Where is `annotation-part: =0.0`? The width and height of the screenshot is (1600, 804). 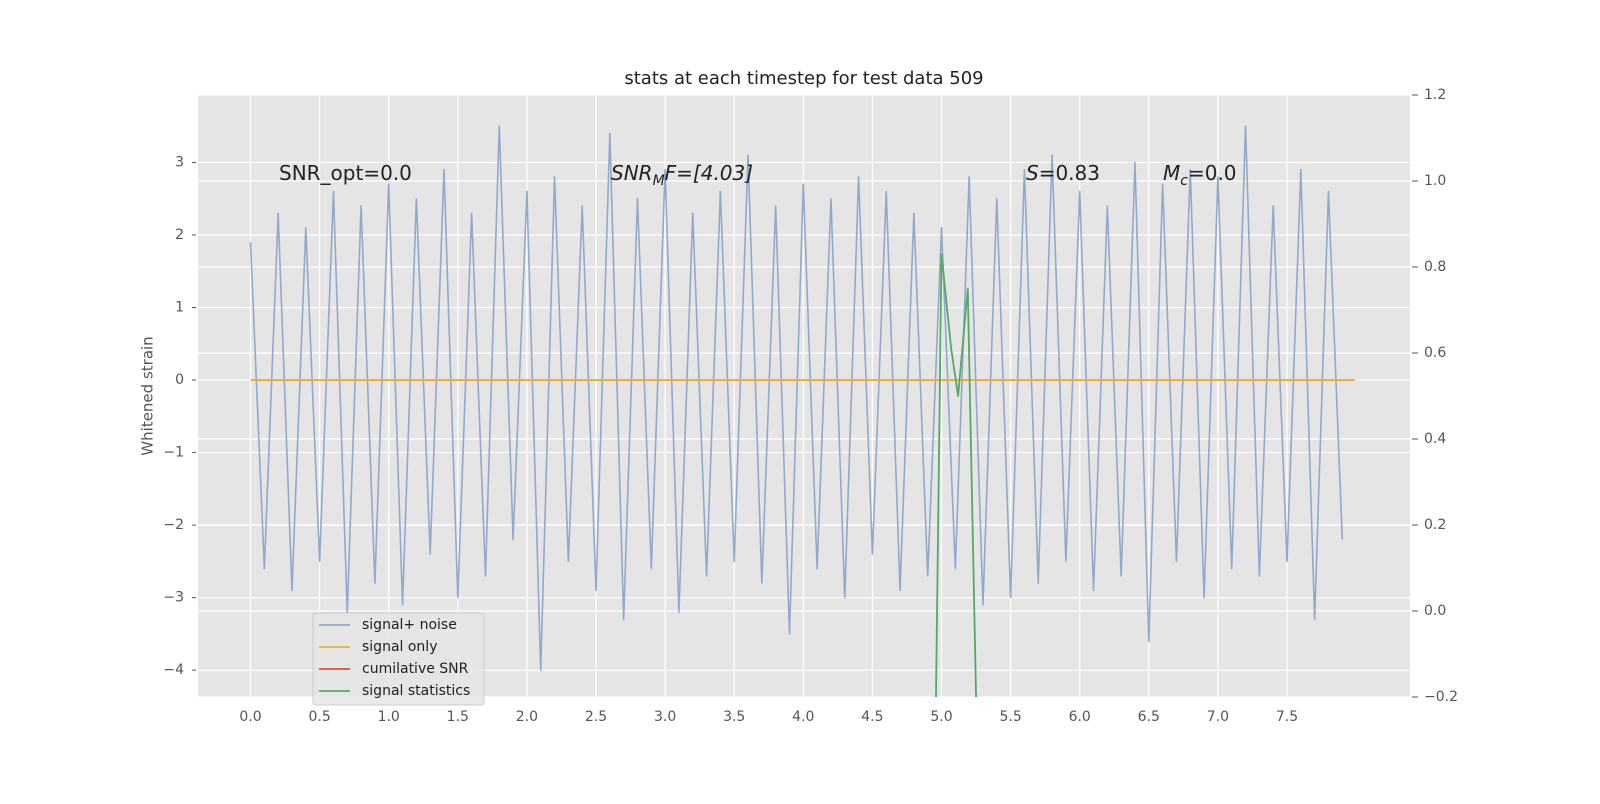 annotation-part: =0.0 is located at coordinates (1212, 173).